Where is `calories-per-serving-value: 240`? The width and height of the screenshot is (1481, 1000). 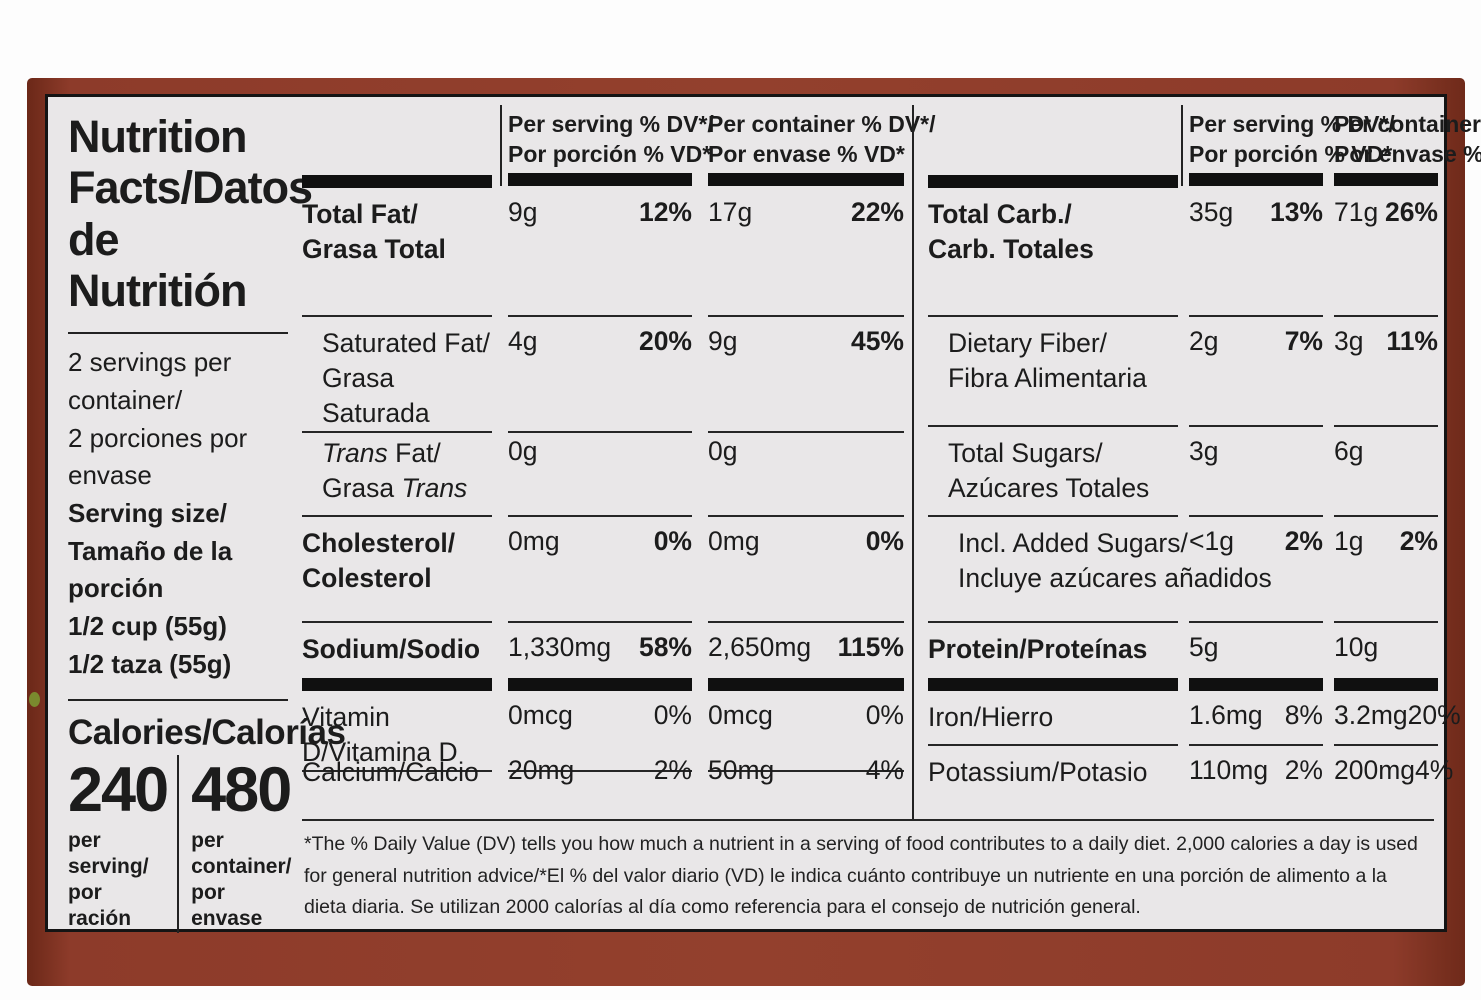 calories-per-serving-value: 240 is located at coordinates (118, 790).